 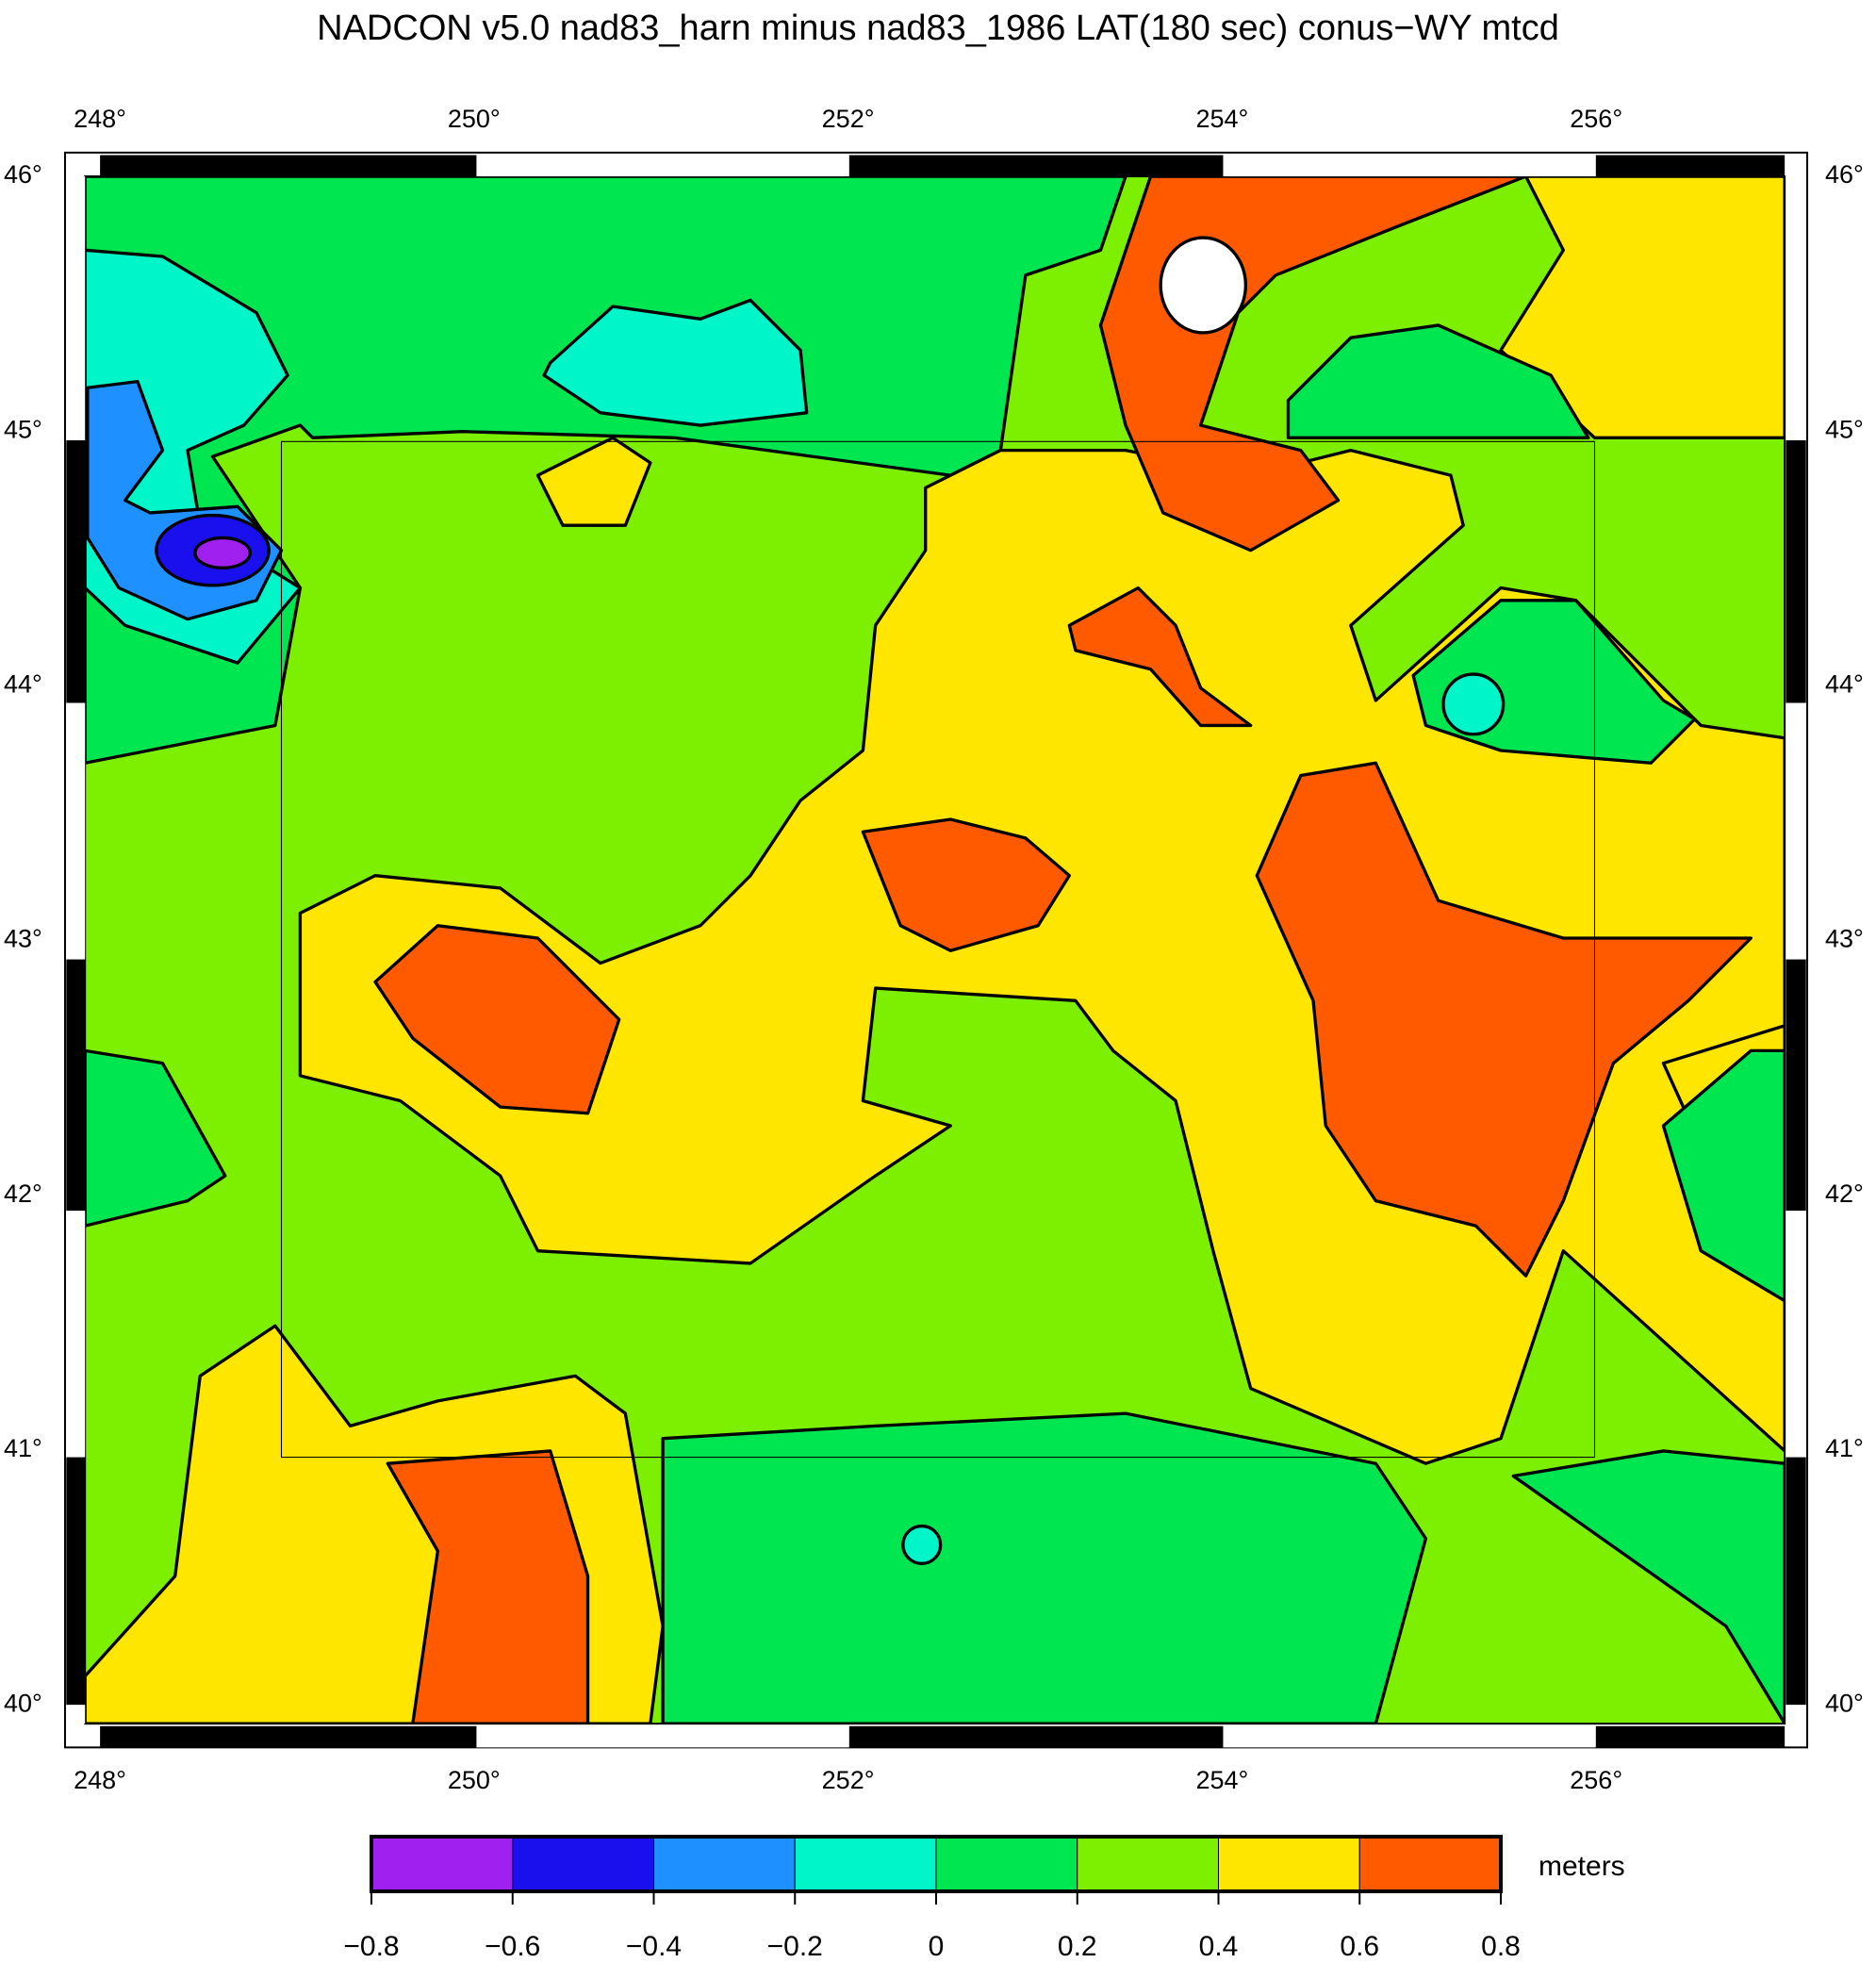 I want to click on colorbar-tick-label: −0.6, so click(x=512, y=1947).